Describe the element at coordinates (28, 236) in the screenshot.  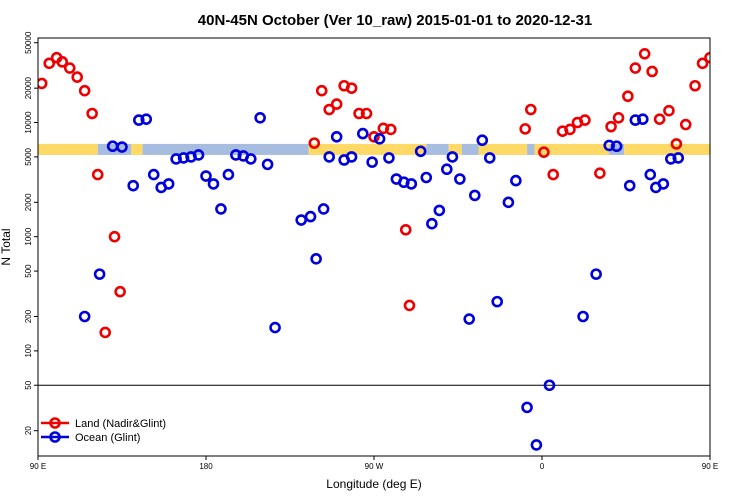
I see `y-tick-label: 1000` at that location.